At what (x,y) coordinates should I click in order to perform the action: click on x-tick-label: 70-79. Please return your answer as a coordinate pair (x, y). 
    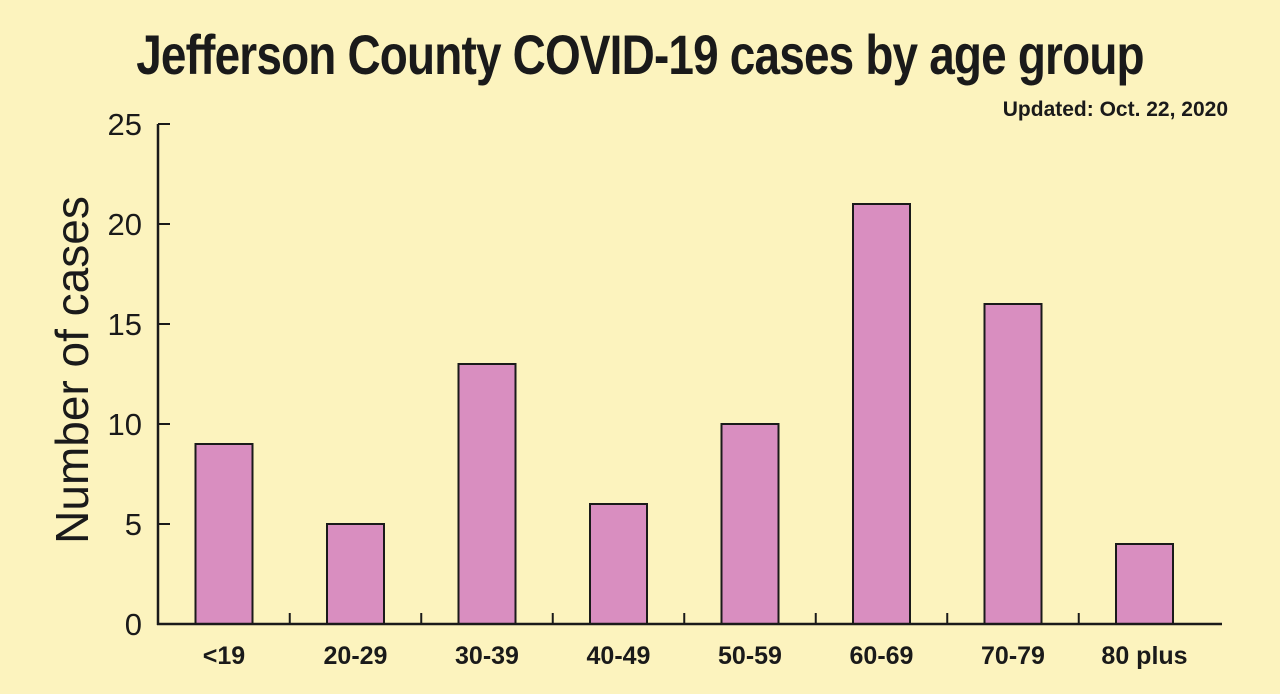
    Looking at the image, I should click on (1013, 656).